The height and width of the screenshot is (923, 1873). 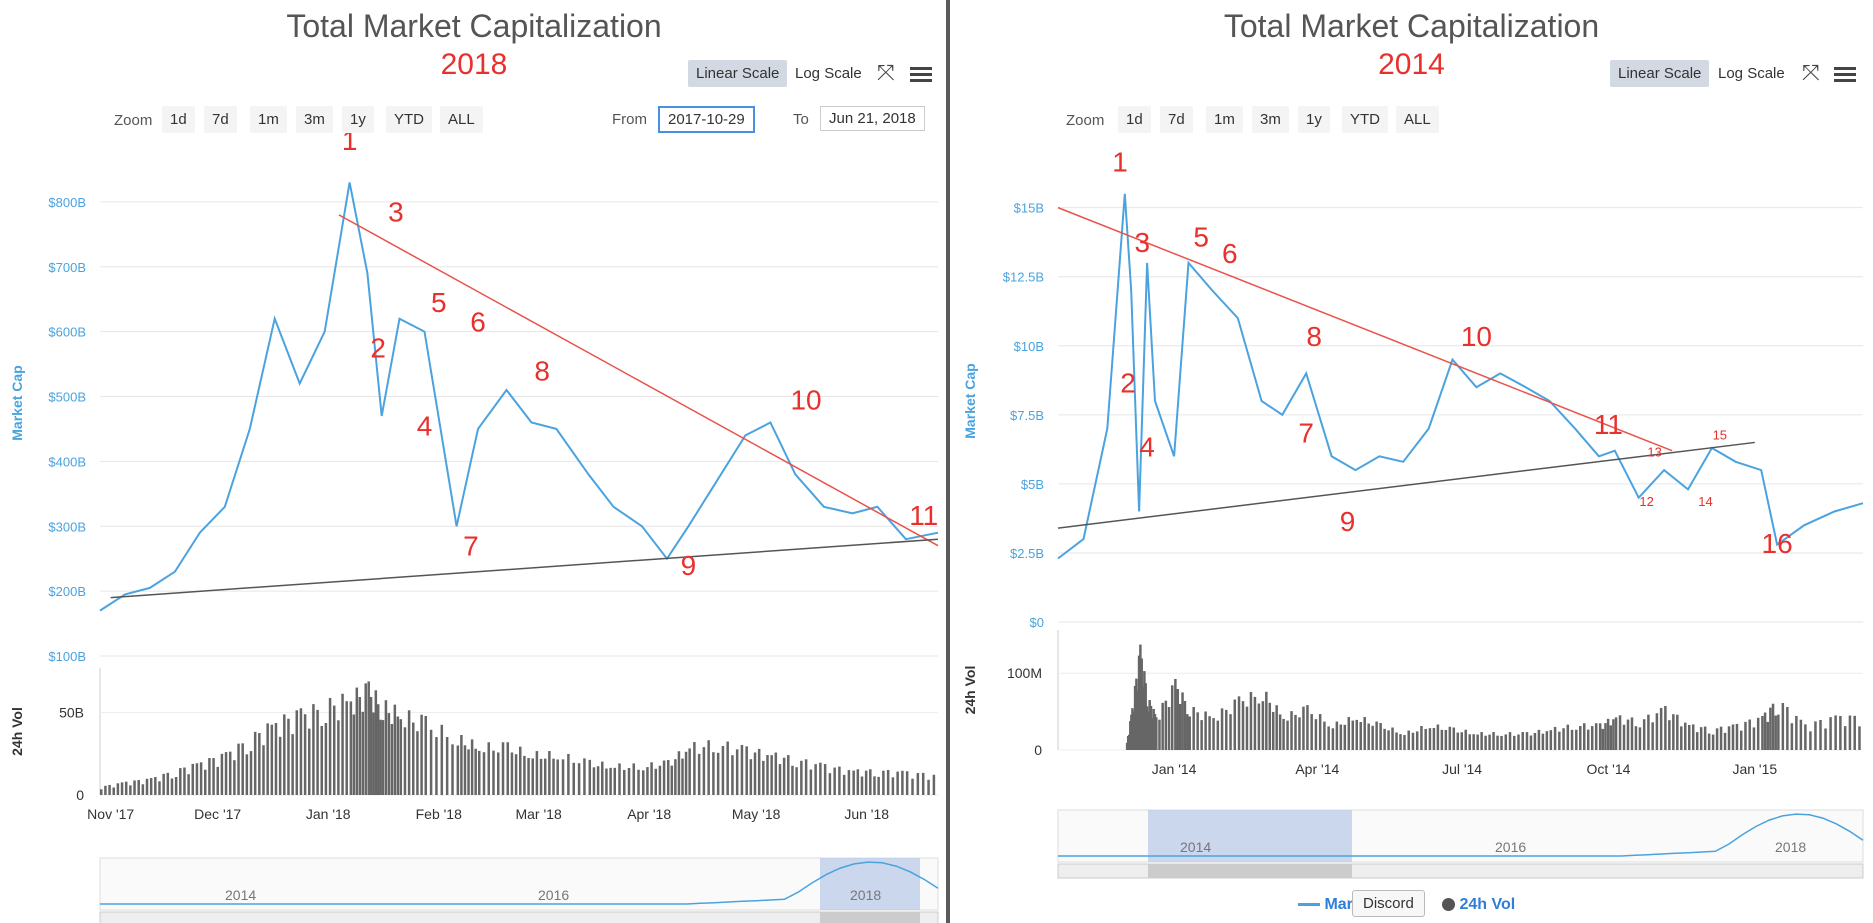 What do you see at coordinates (872, 118) in the screenshot?
I see `to-date-input: Jun 21, 2018` at bounding box center [872, 118].